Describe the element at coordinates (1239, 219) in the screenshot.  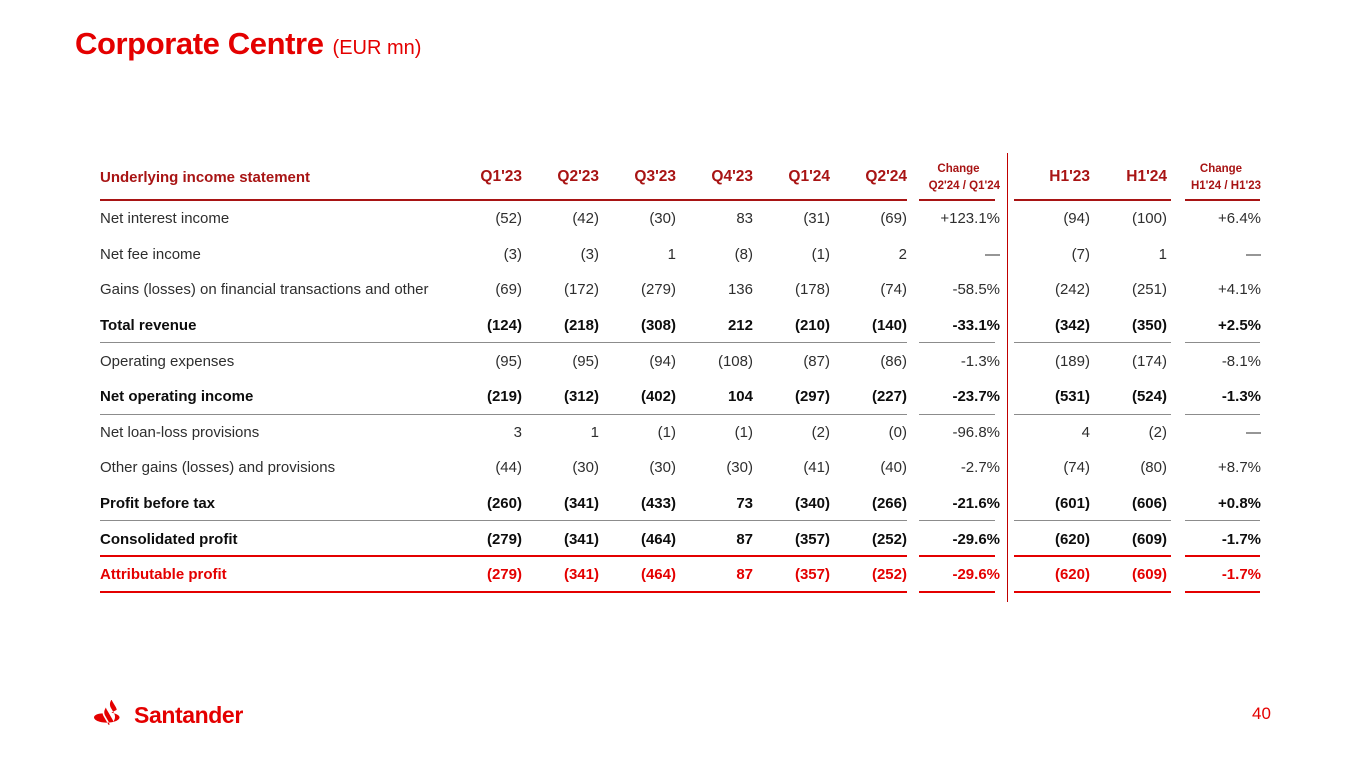
I see `hoh-change-value: +6.4%` at that location.